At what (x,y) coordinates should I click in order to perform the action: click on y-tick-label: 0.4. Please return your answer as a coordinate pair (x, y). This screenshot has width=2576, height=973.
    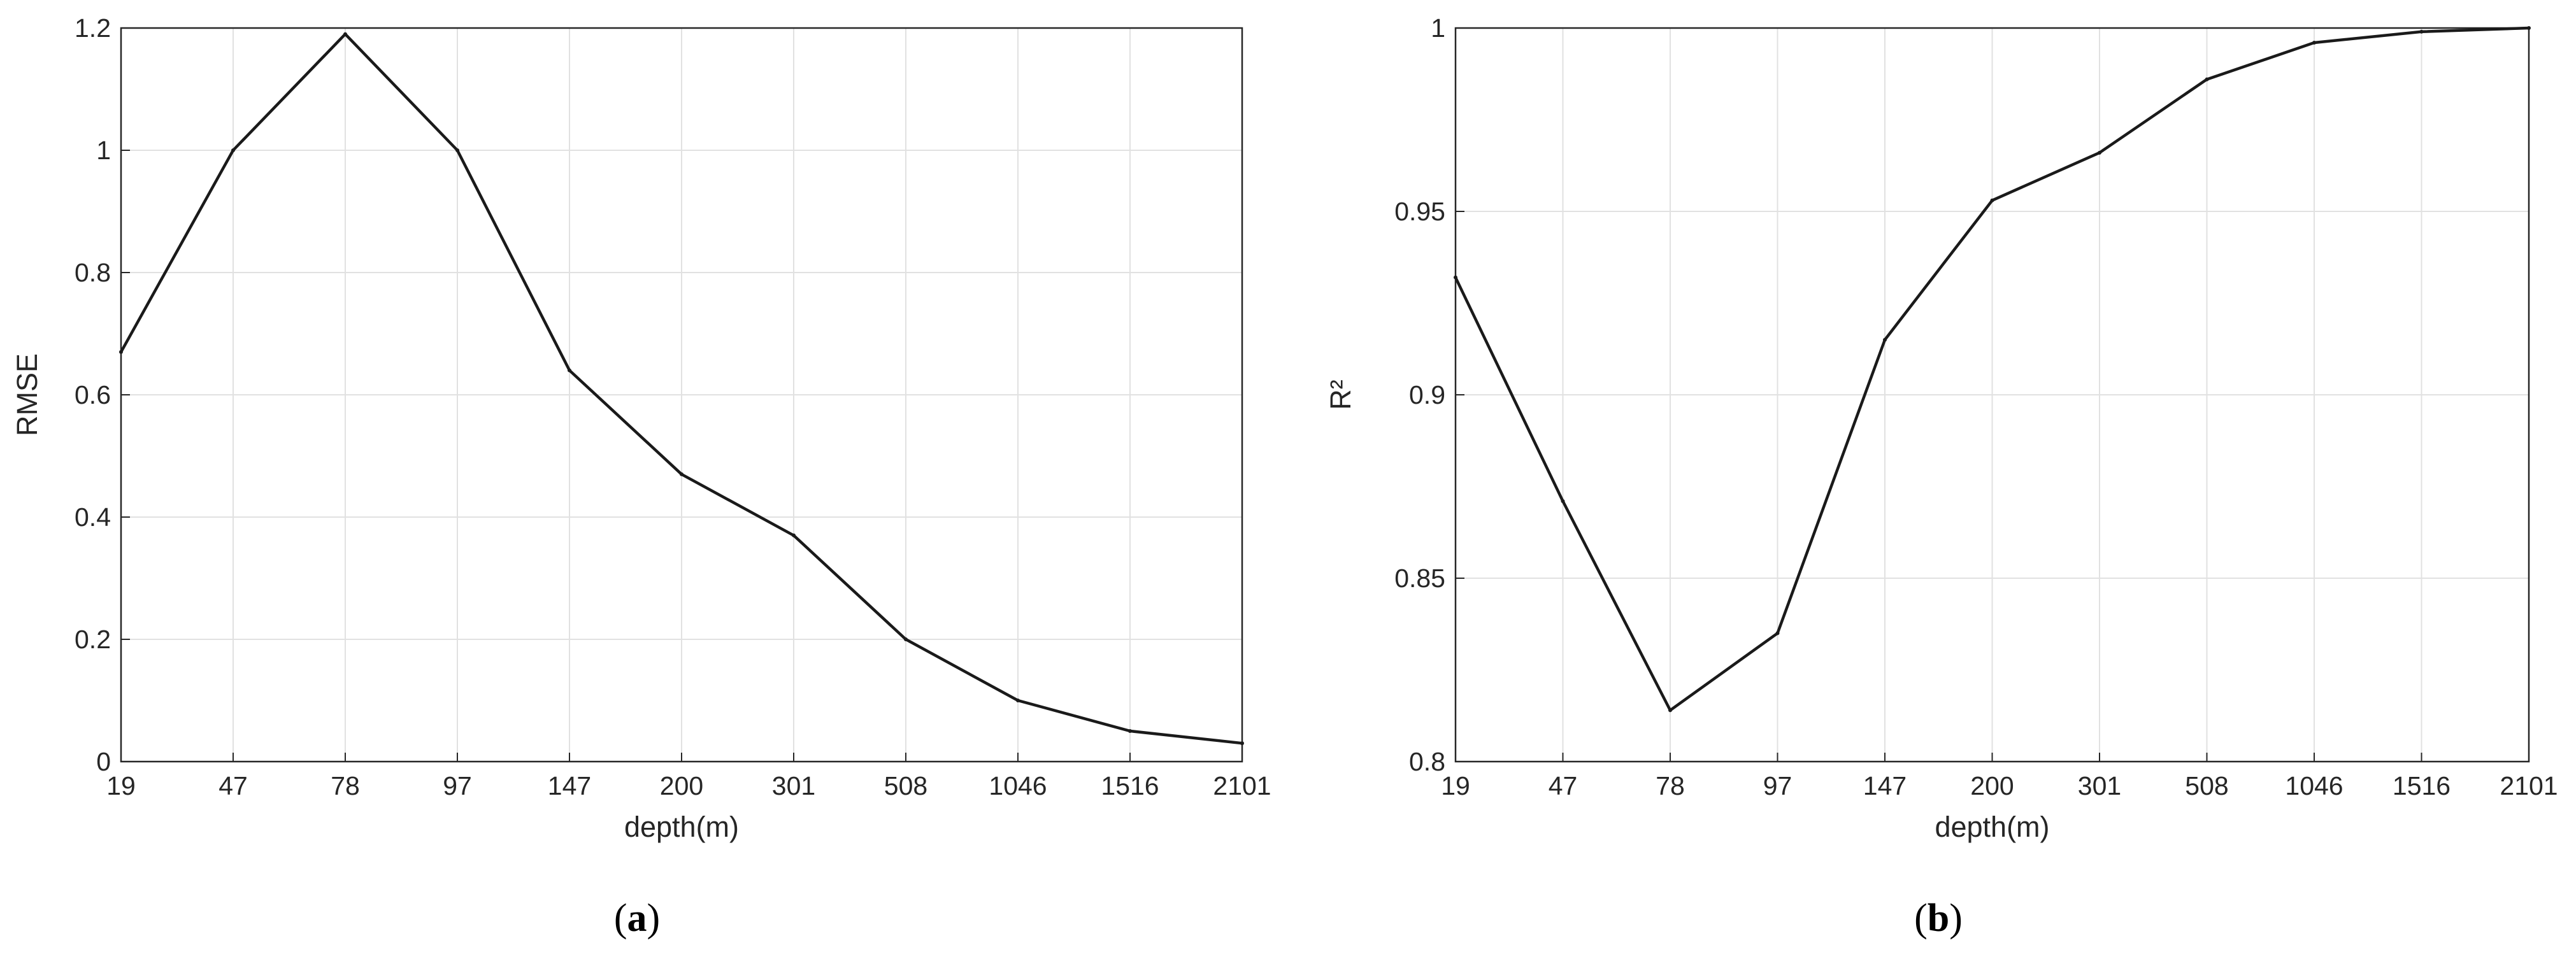
    Looking at the image, I should click on (93, 517).